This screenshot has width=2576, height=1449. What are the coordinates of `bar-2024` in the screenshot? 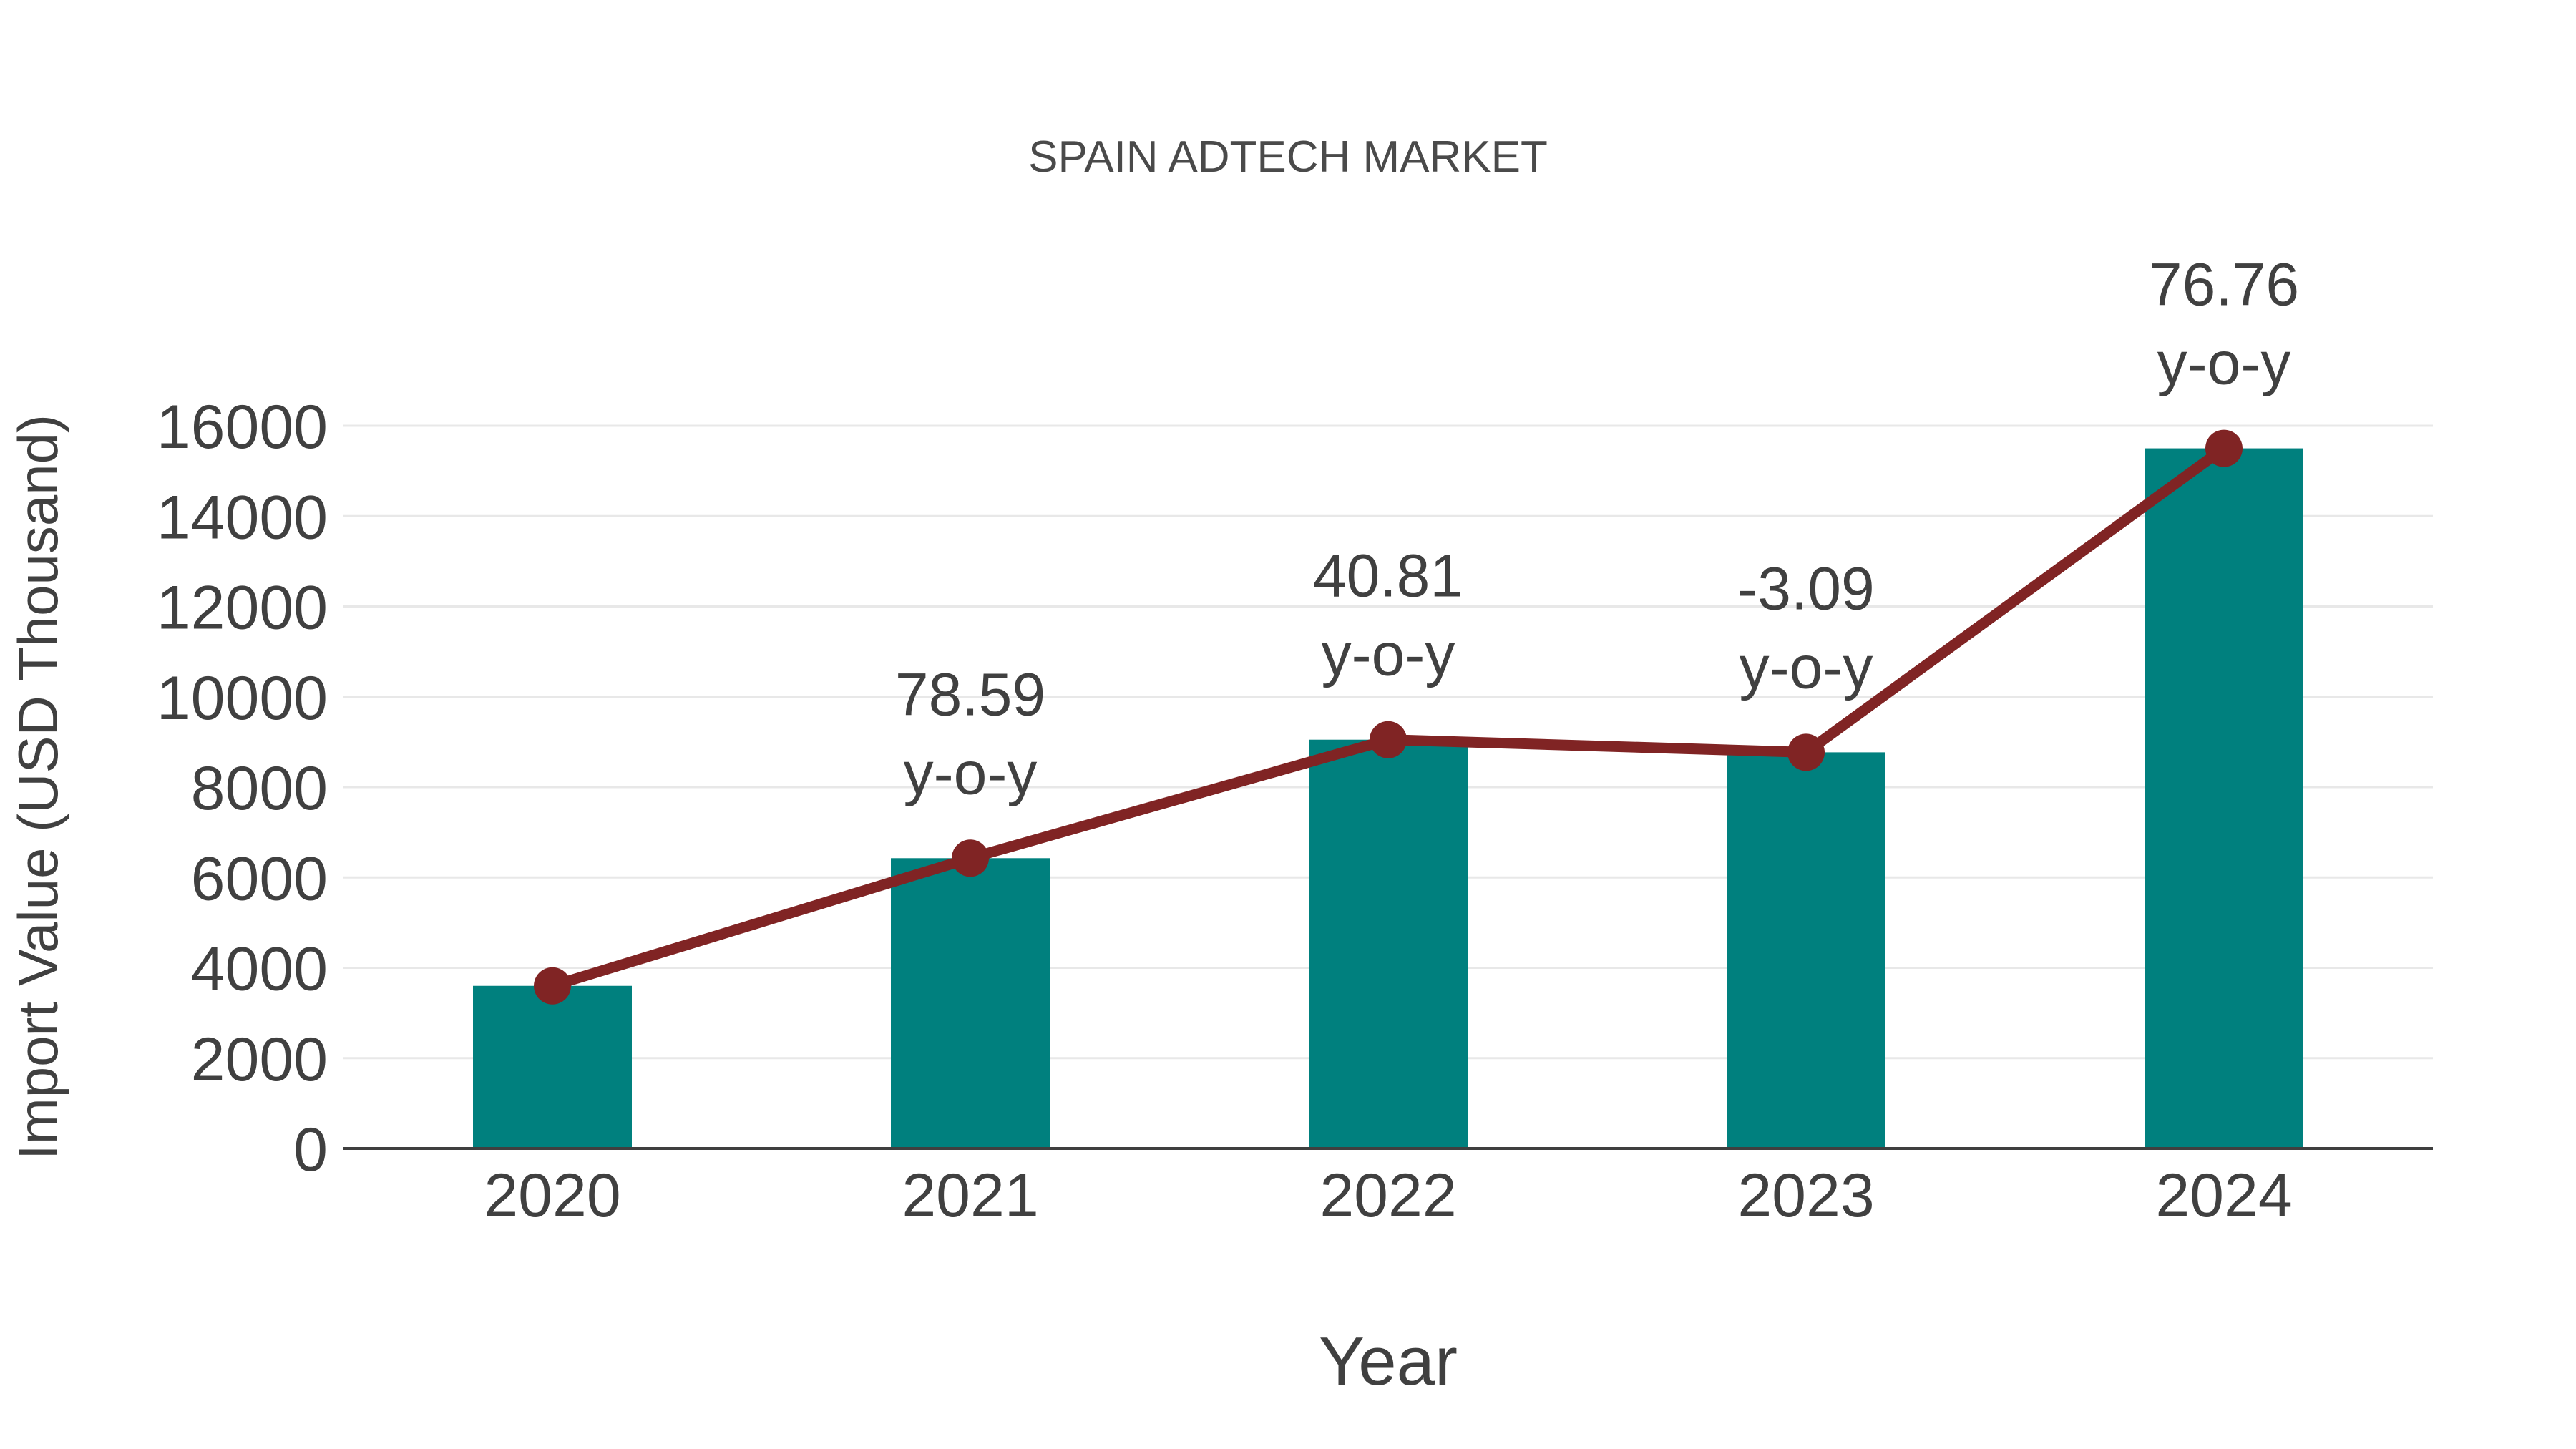 It's located at (2224, 798).